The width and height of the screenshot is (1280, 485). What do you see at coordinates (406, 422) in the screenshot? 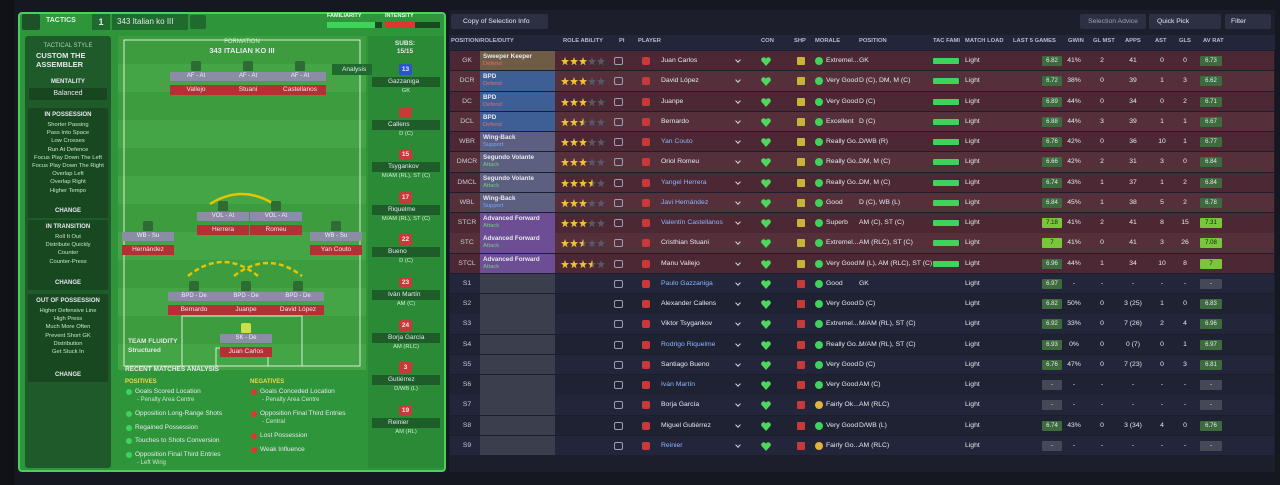
I see `sub-name: Reinier` at bounding box center [406, 422].